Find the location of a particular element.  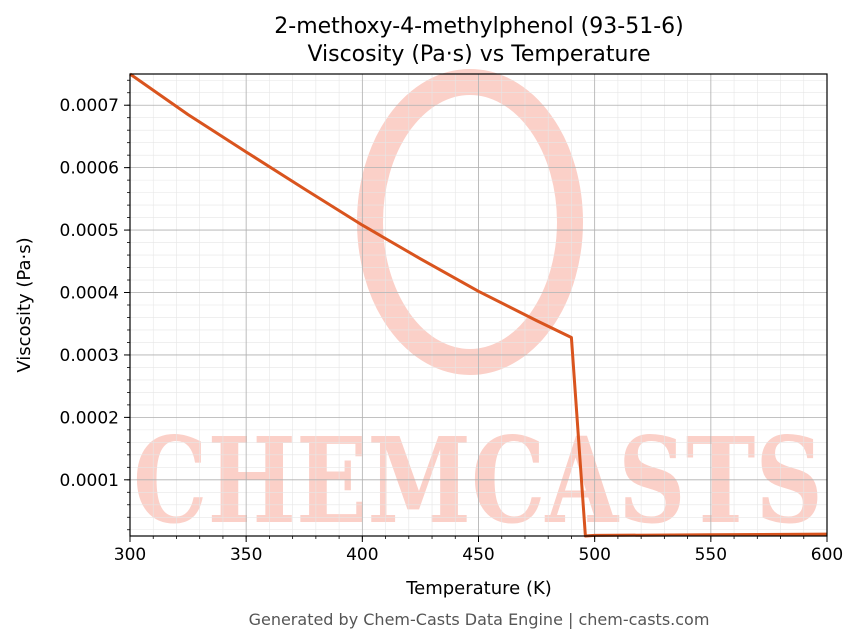

y-tick-label: 0.0002 is located at coordinates (89, 418).